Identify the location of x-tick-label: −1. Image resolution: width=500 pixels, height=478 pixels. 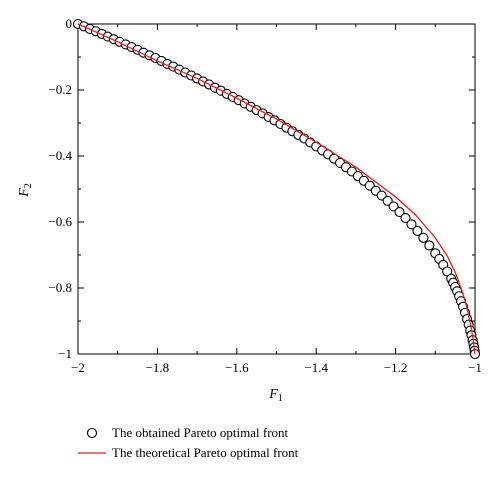
(475, 367).